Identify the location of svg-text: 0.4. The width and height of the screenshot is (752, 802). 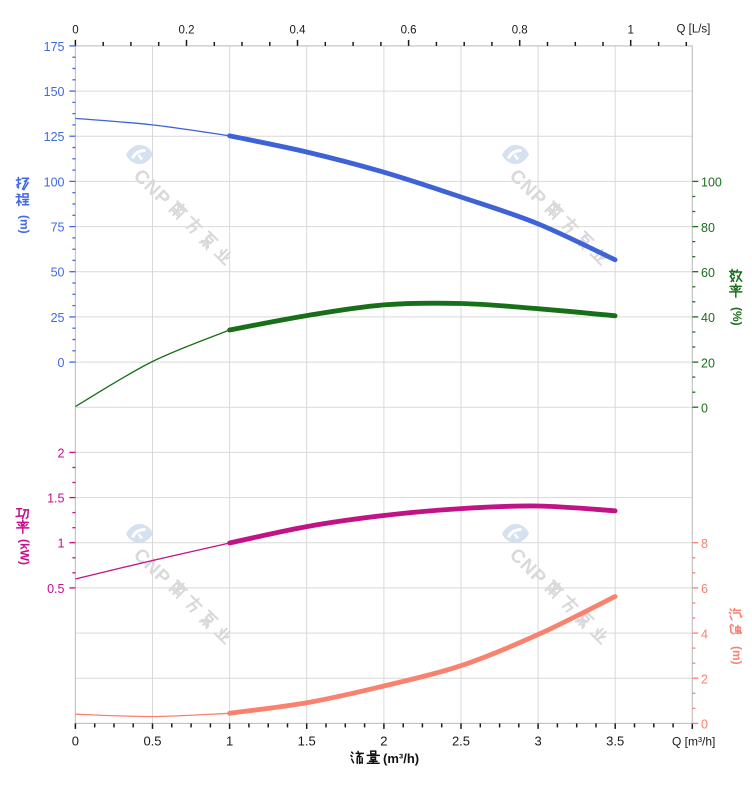
(298, 31).